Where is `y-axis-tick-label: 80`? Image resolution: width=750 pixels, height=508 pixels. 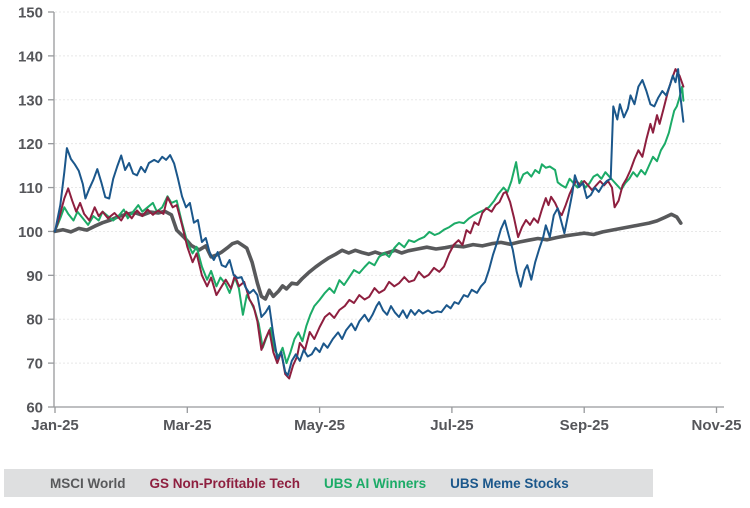 y-axis-tick-label: 80 is located at coordinates (34, 320).